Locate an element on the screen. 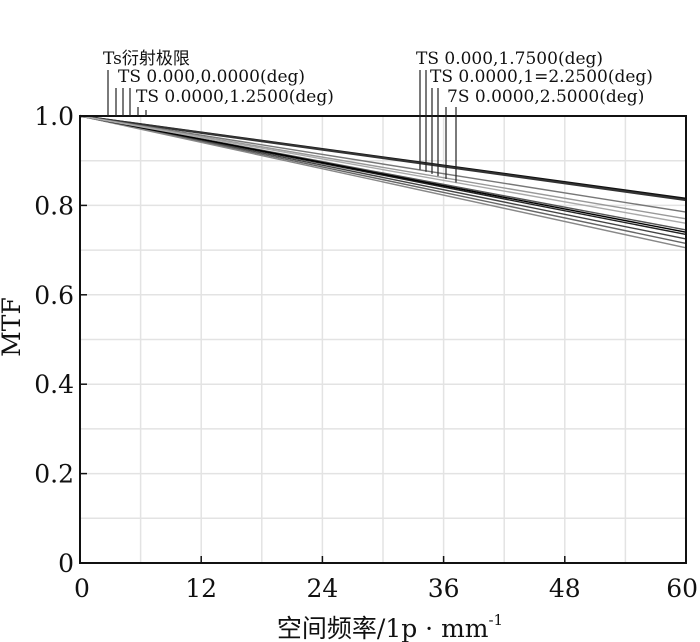  x-axis-title: 空间频率/1p · mm-1 is located at coordinates (390, 626).